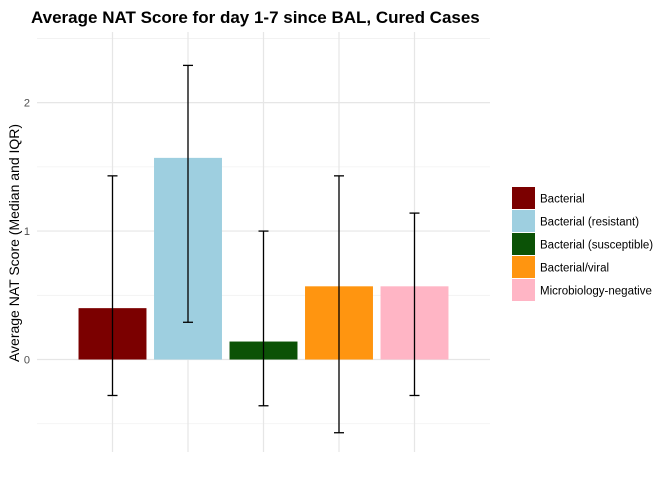 The width and height of the screenshot is (672, 480). What do you see at coordinates (14, 243) in the screenshot?
I see `y-axis-label: Average NAT Score (Median and IQR)` at bounding box center [14, 243].